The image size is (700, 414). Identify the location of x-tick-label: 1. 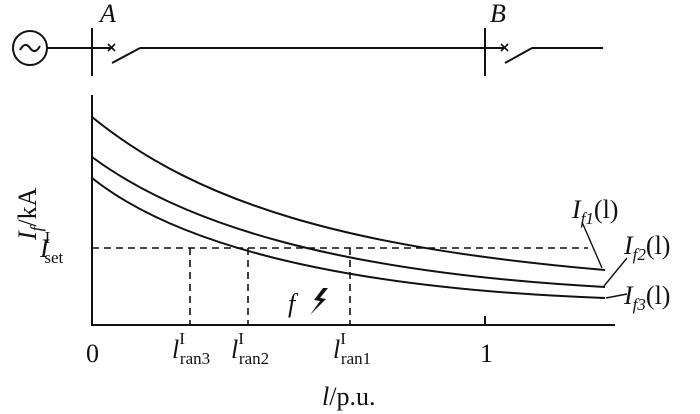
(486, 353).